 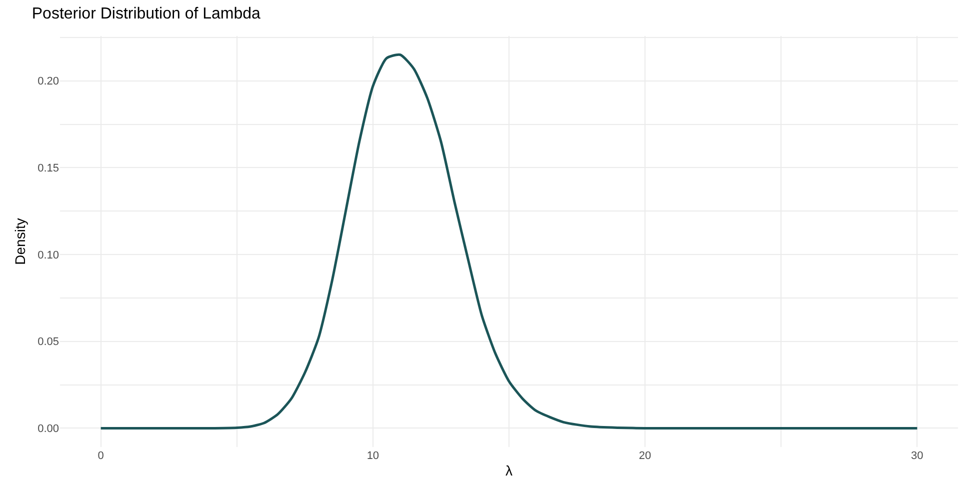 I want to click on y-tick-label: 0.05, so click(x=48, y=342).